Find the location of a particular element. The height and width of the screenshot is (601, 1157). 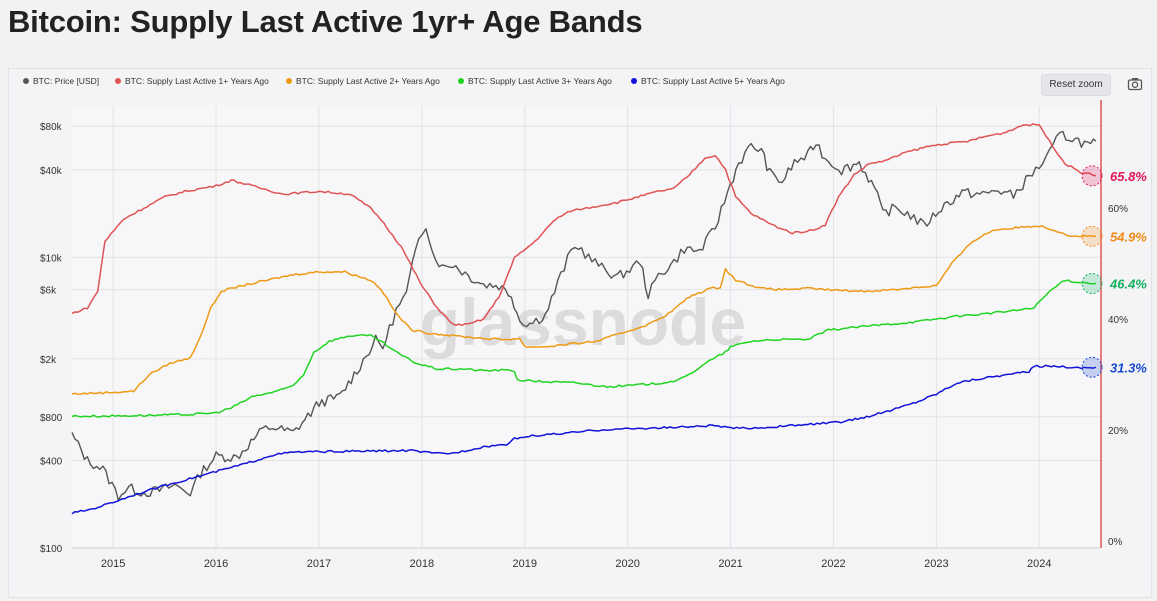

x-tick-label: 2020 is located at coordinates (627, 564).